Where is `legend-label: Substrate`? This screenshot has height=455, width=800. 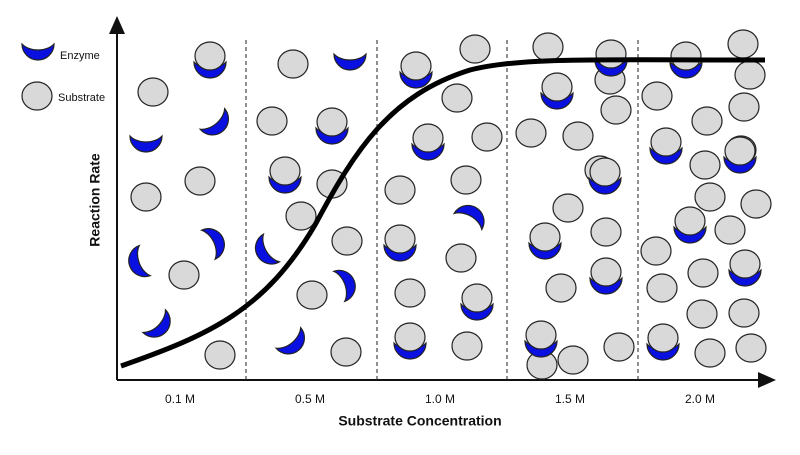
legend-label: Substrate is located at coordinates (81, 98).